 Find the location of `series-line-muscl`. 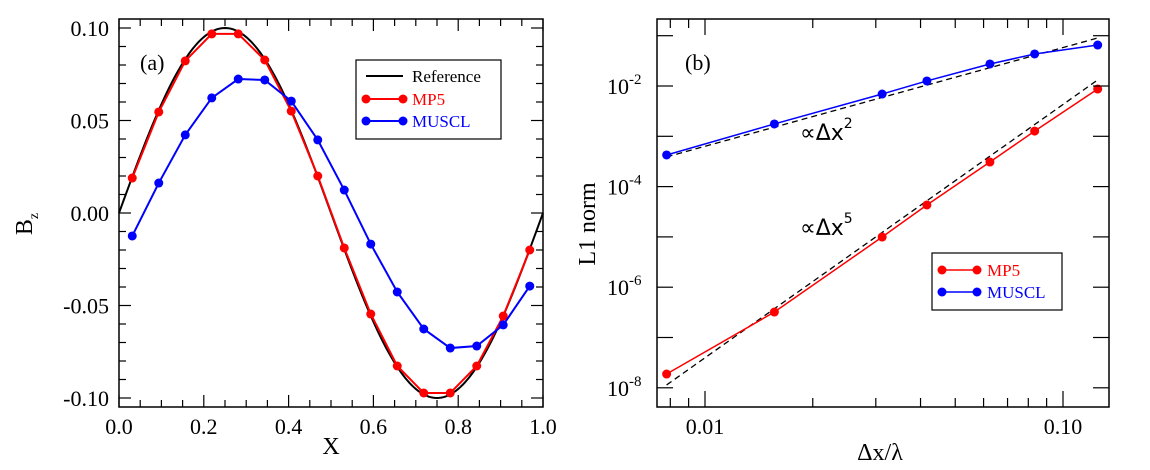

series-line-muscl is located at coordinates (882, 100).